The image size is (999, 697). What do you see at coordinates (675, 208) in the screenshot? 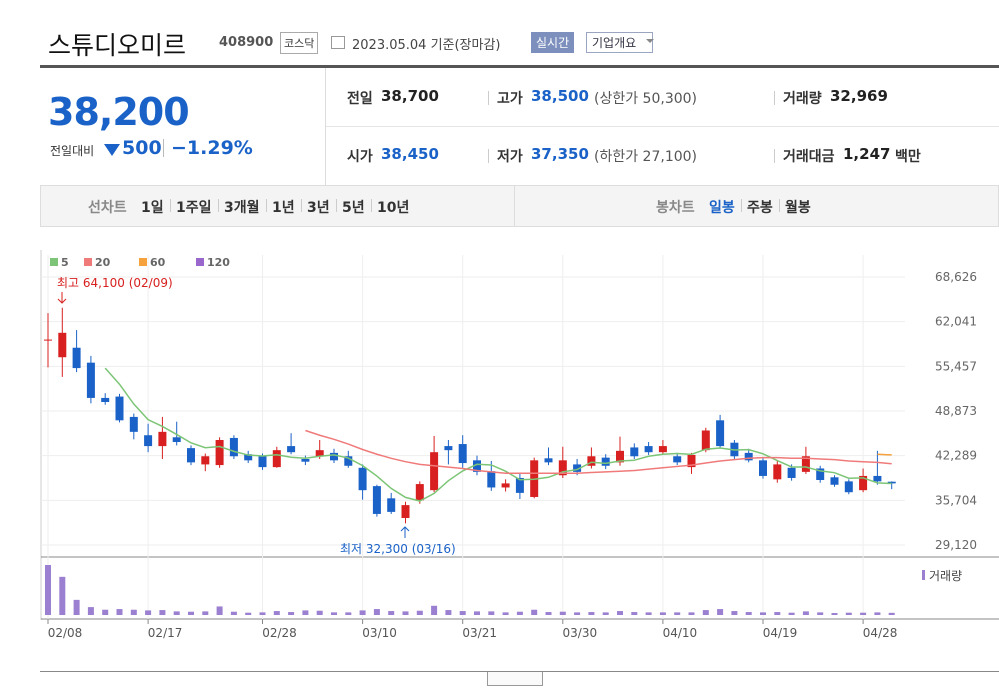
I see `tab-label: 봉차트` at bounding box center [675, 208].